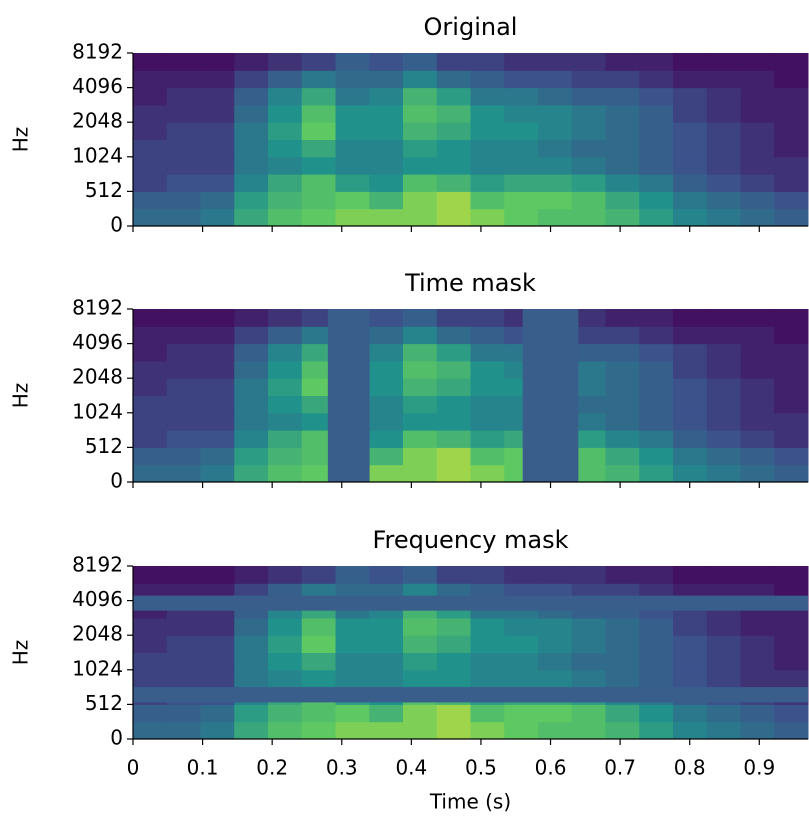 This screenshot has width=809, height=816. Describe the element at coordinates (759, 768) in the screenshot. I see `x-tick-label: 0.9` at that location.